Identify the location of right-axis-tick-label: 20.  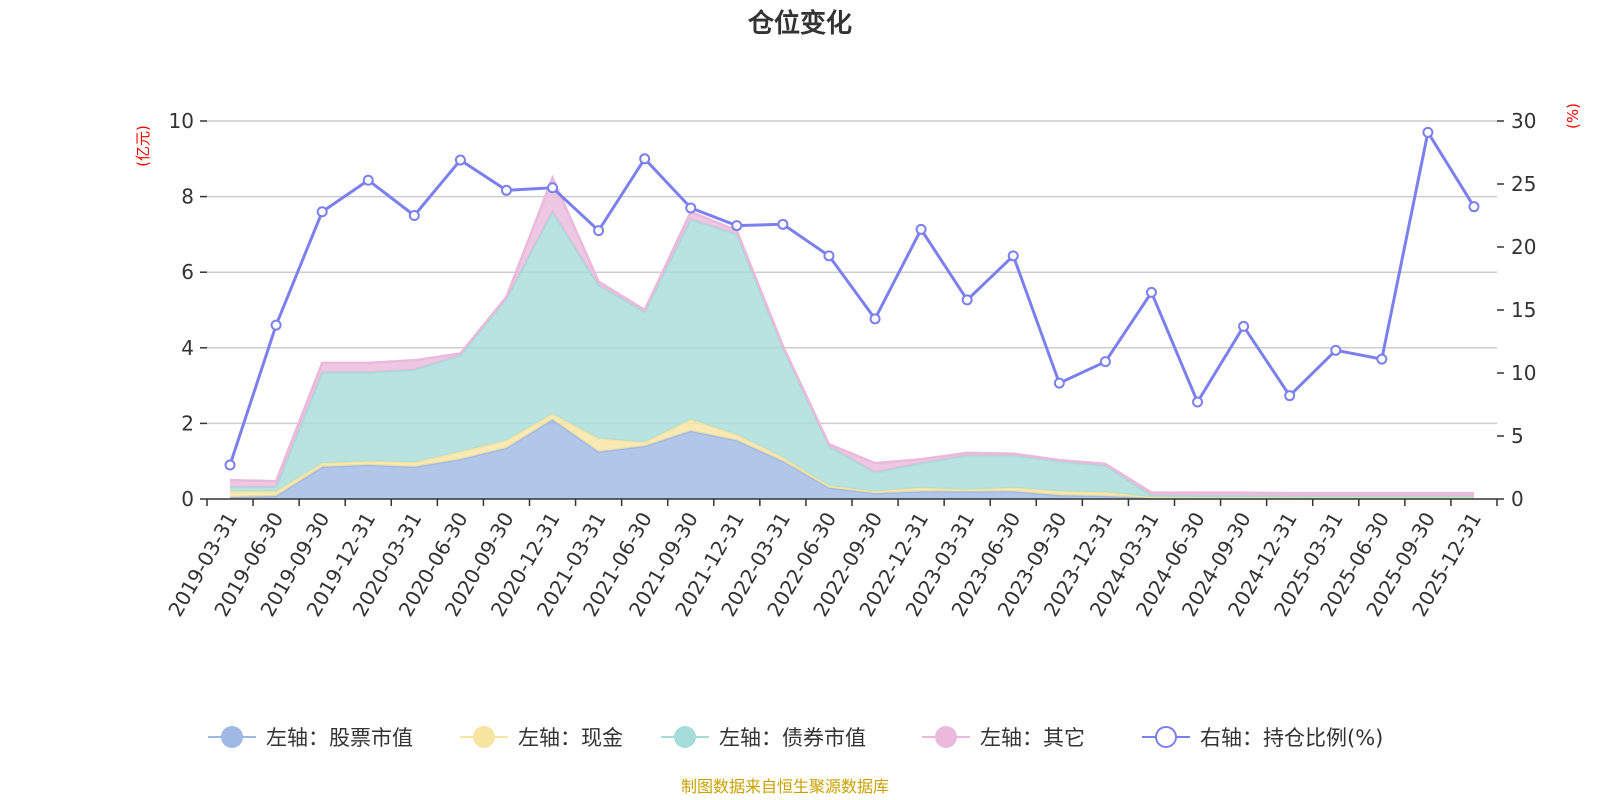
(1523, 247).